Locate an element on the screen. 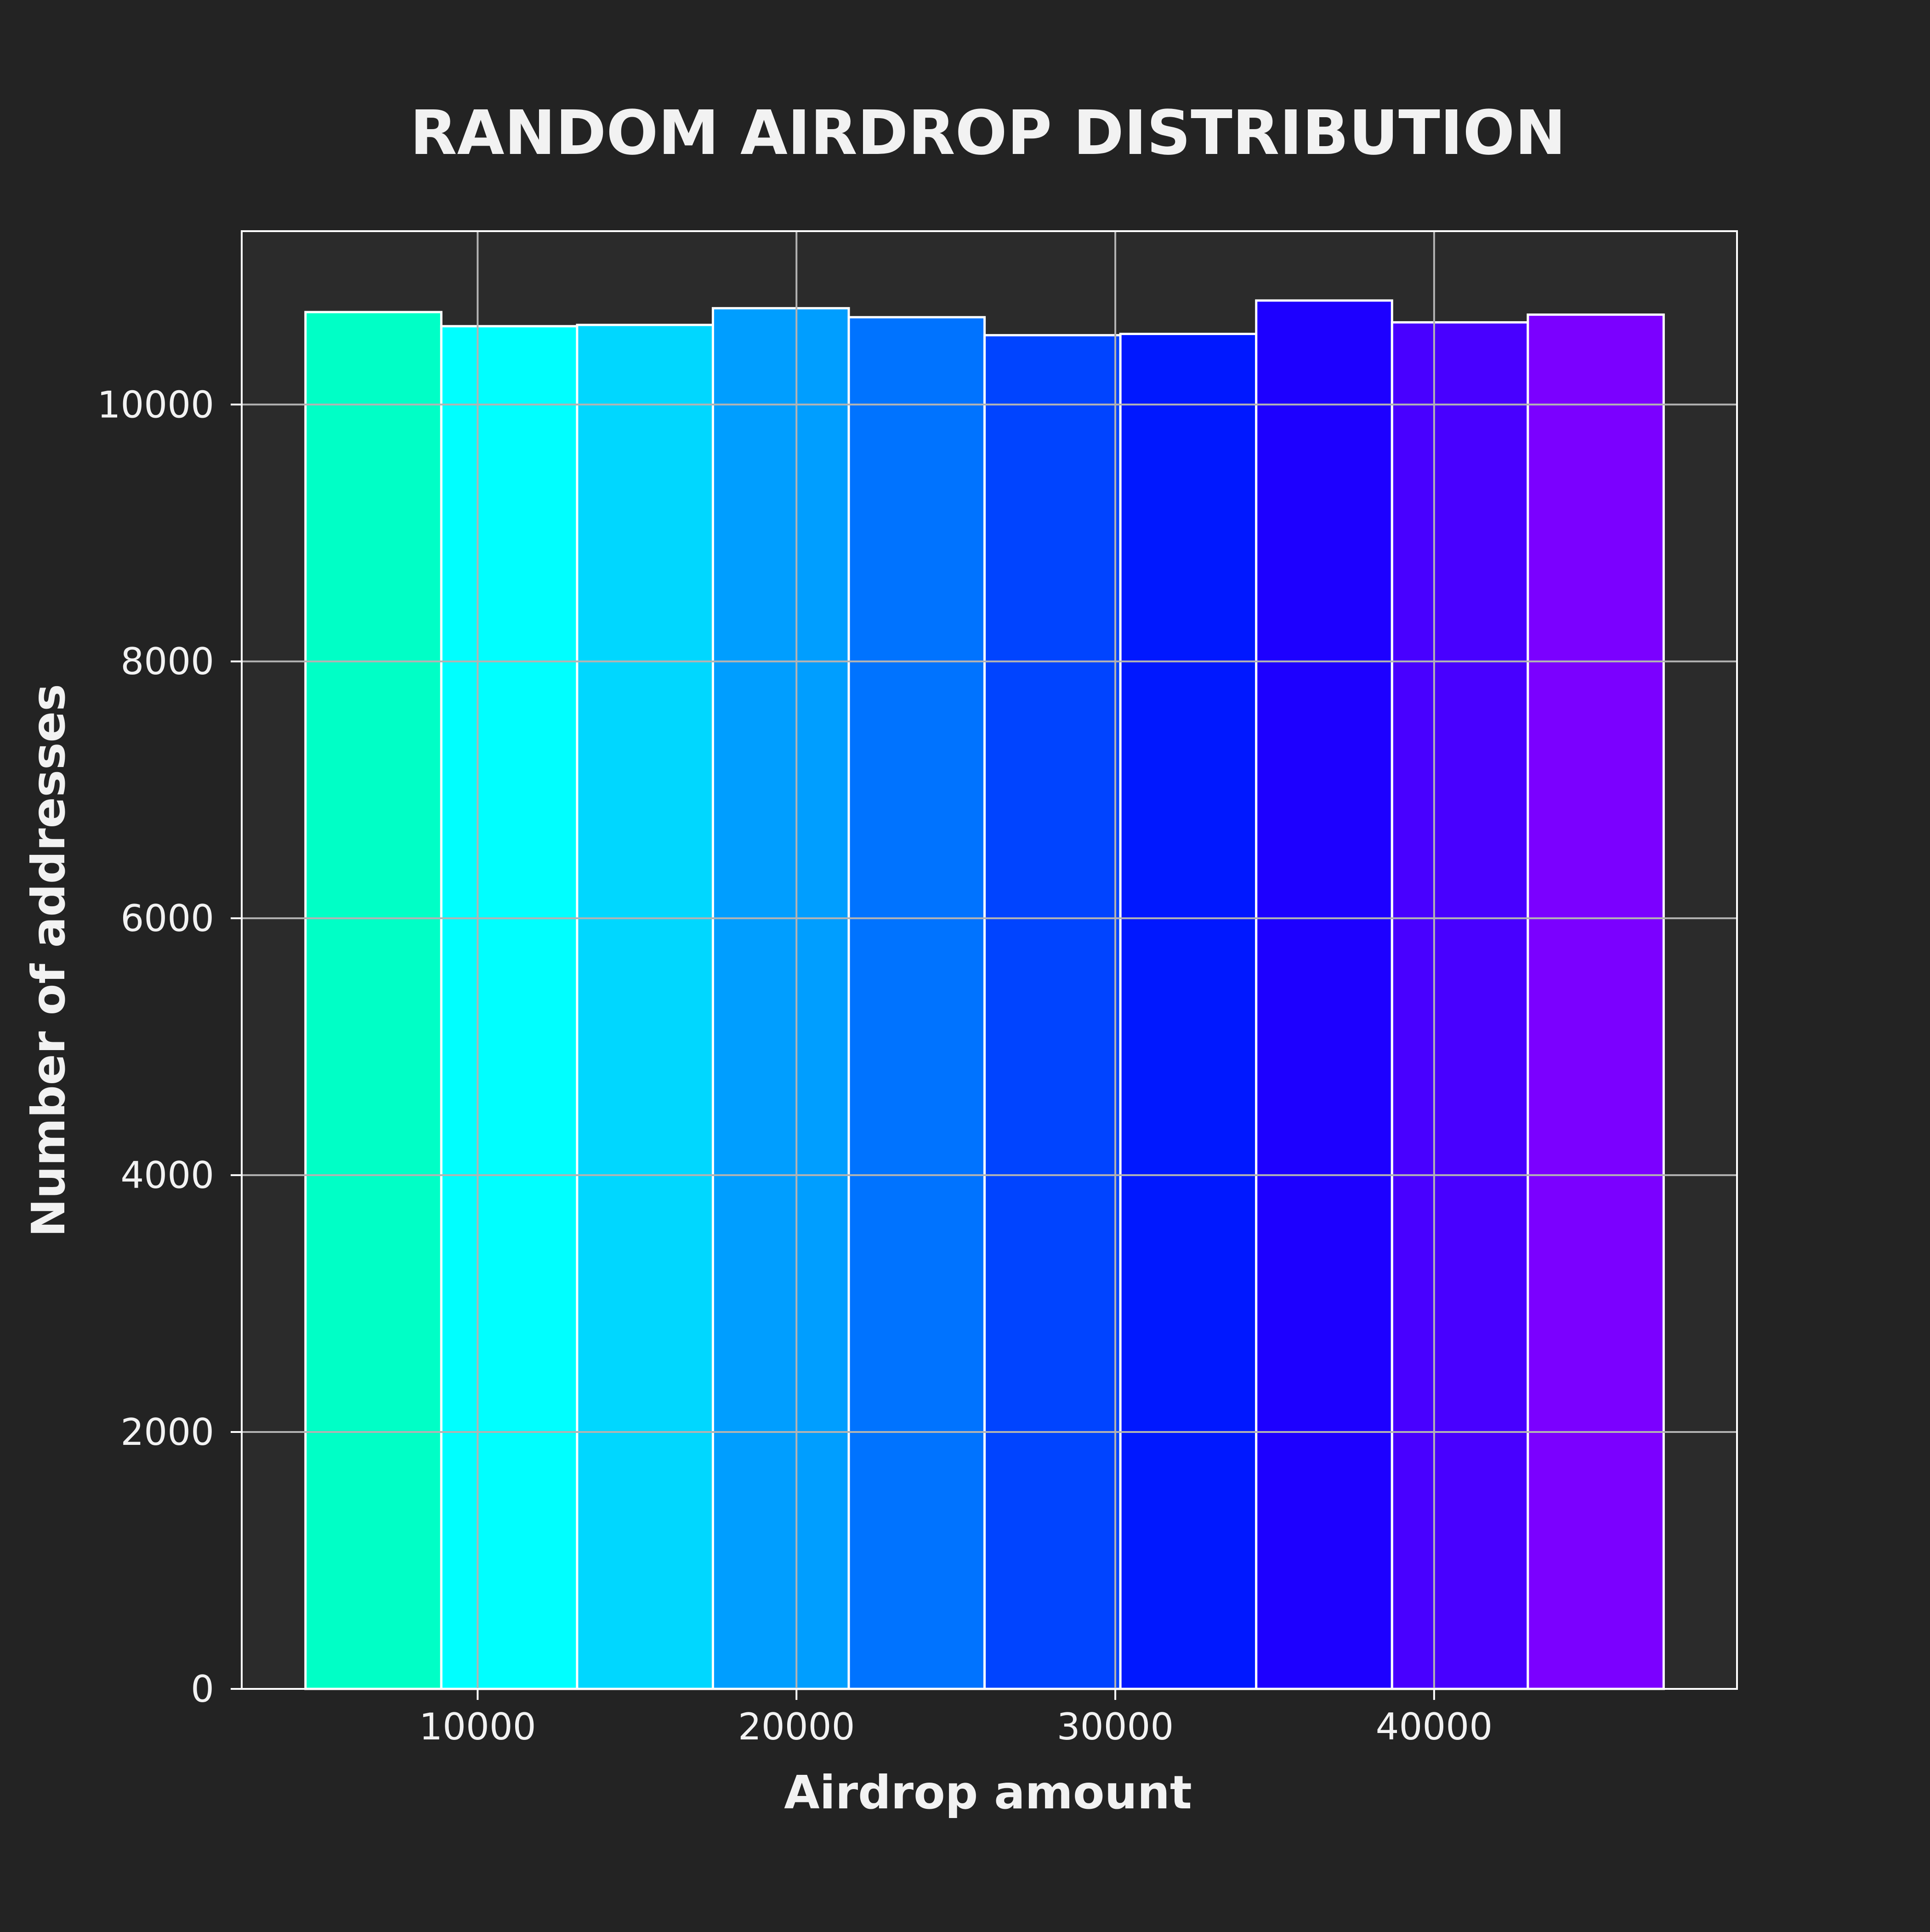 Image resolution: width=1930 pixels, height=1932 pixels. y-tick-label: 2000 is located at coordinates (167, 1432).